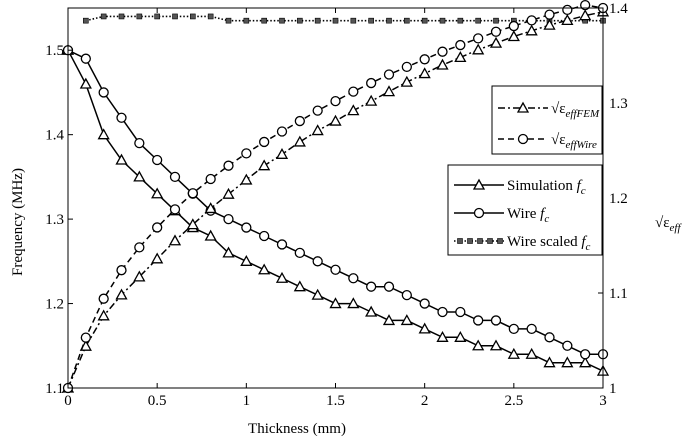 This screenshot has height=444, width=692. What do you see at coordinates (558, 109) in the screenshot?
I see `legend-label-name: √ε` at bounding box center [558, 109].